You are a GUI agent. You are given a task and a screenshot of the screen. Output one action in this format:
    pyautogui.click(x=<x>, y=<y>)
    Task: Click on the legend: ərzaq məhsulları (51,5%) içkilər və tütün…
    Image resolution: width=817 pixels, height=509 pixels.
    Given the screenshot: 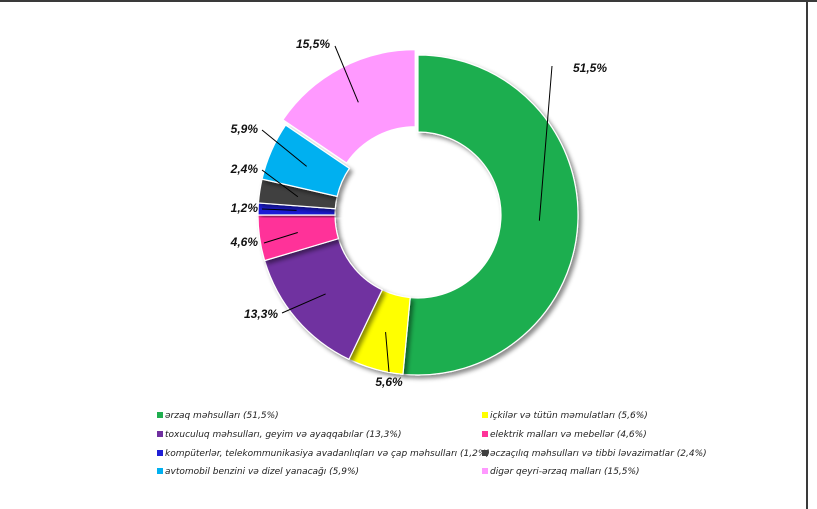 What is the action you would take?
    pyautogui.click(x=432, y=444)
    